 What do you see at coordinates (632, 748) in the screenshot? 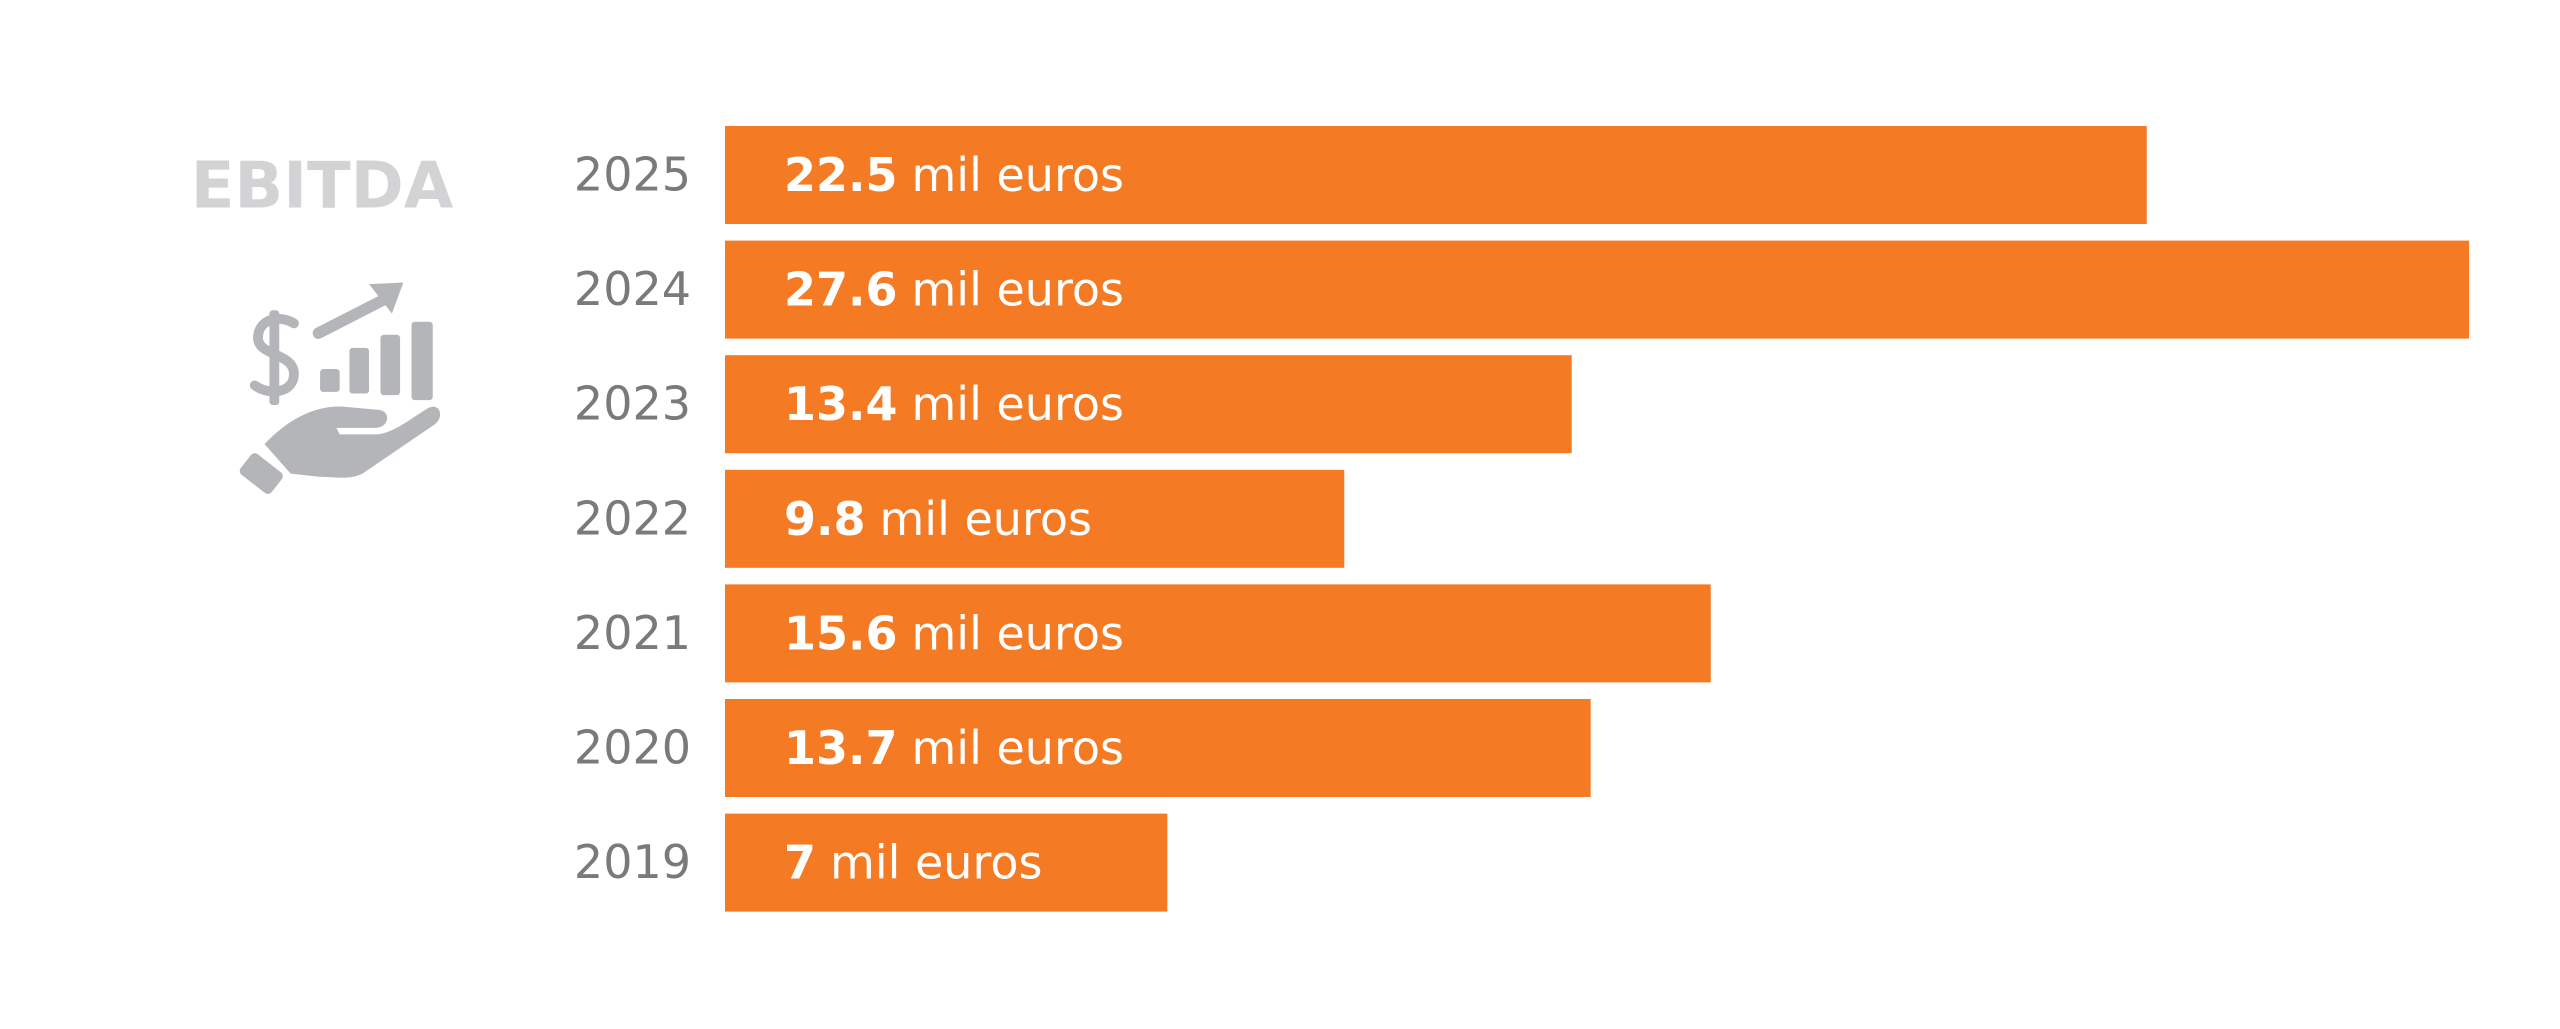
I see `year-label: 2020` at bounding box center [632, 748].